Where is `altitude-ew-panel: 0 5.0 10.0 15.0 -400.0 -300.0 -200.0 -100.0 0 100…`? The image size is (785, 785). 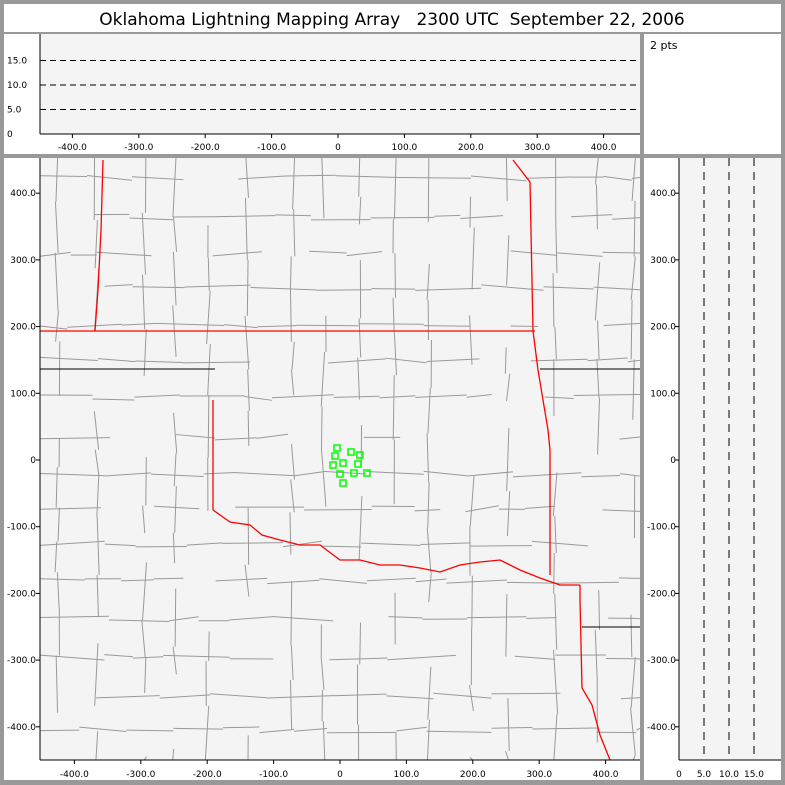 altitude-ew-panel: 0 5.0 10.0 15.0 -400.0 -300.0 -200.0 -100.0 0 100… is located at coordinates (322, 94).